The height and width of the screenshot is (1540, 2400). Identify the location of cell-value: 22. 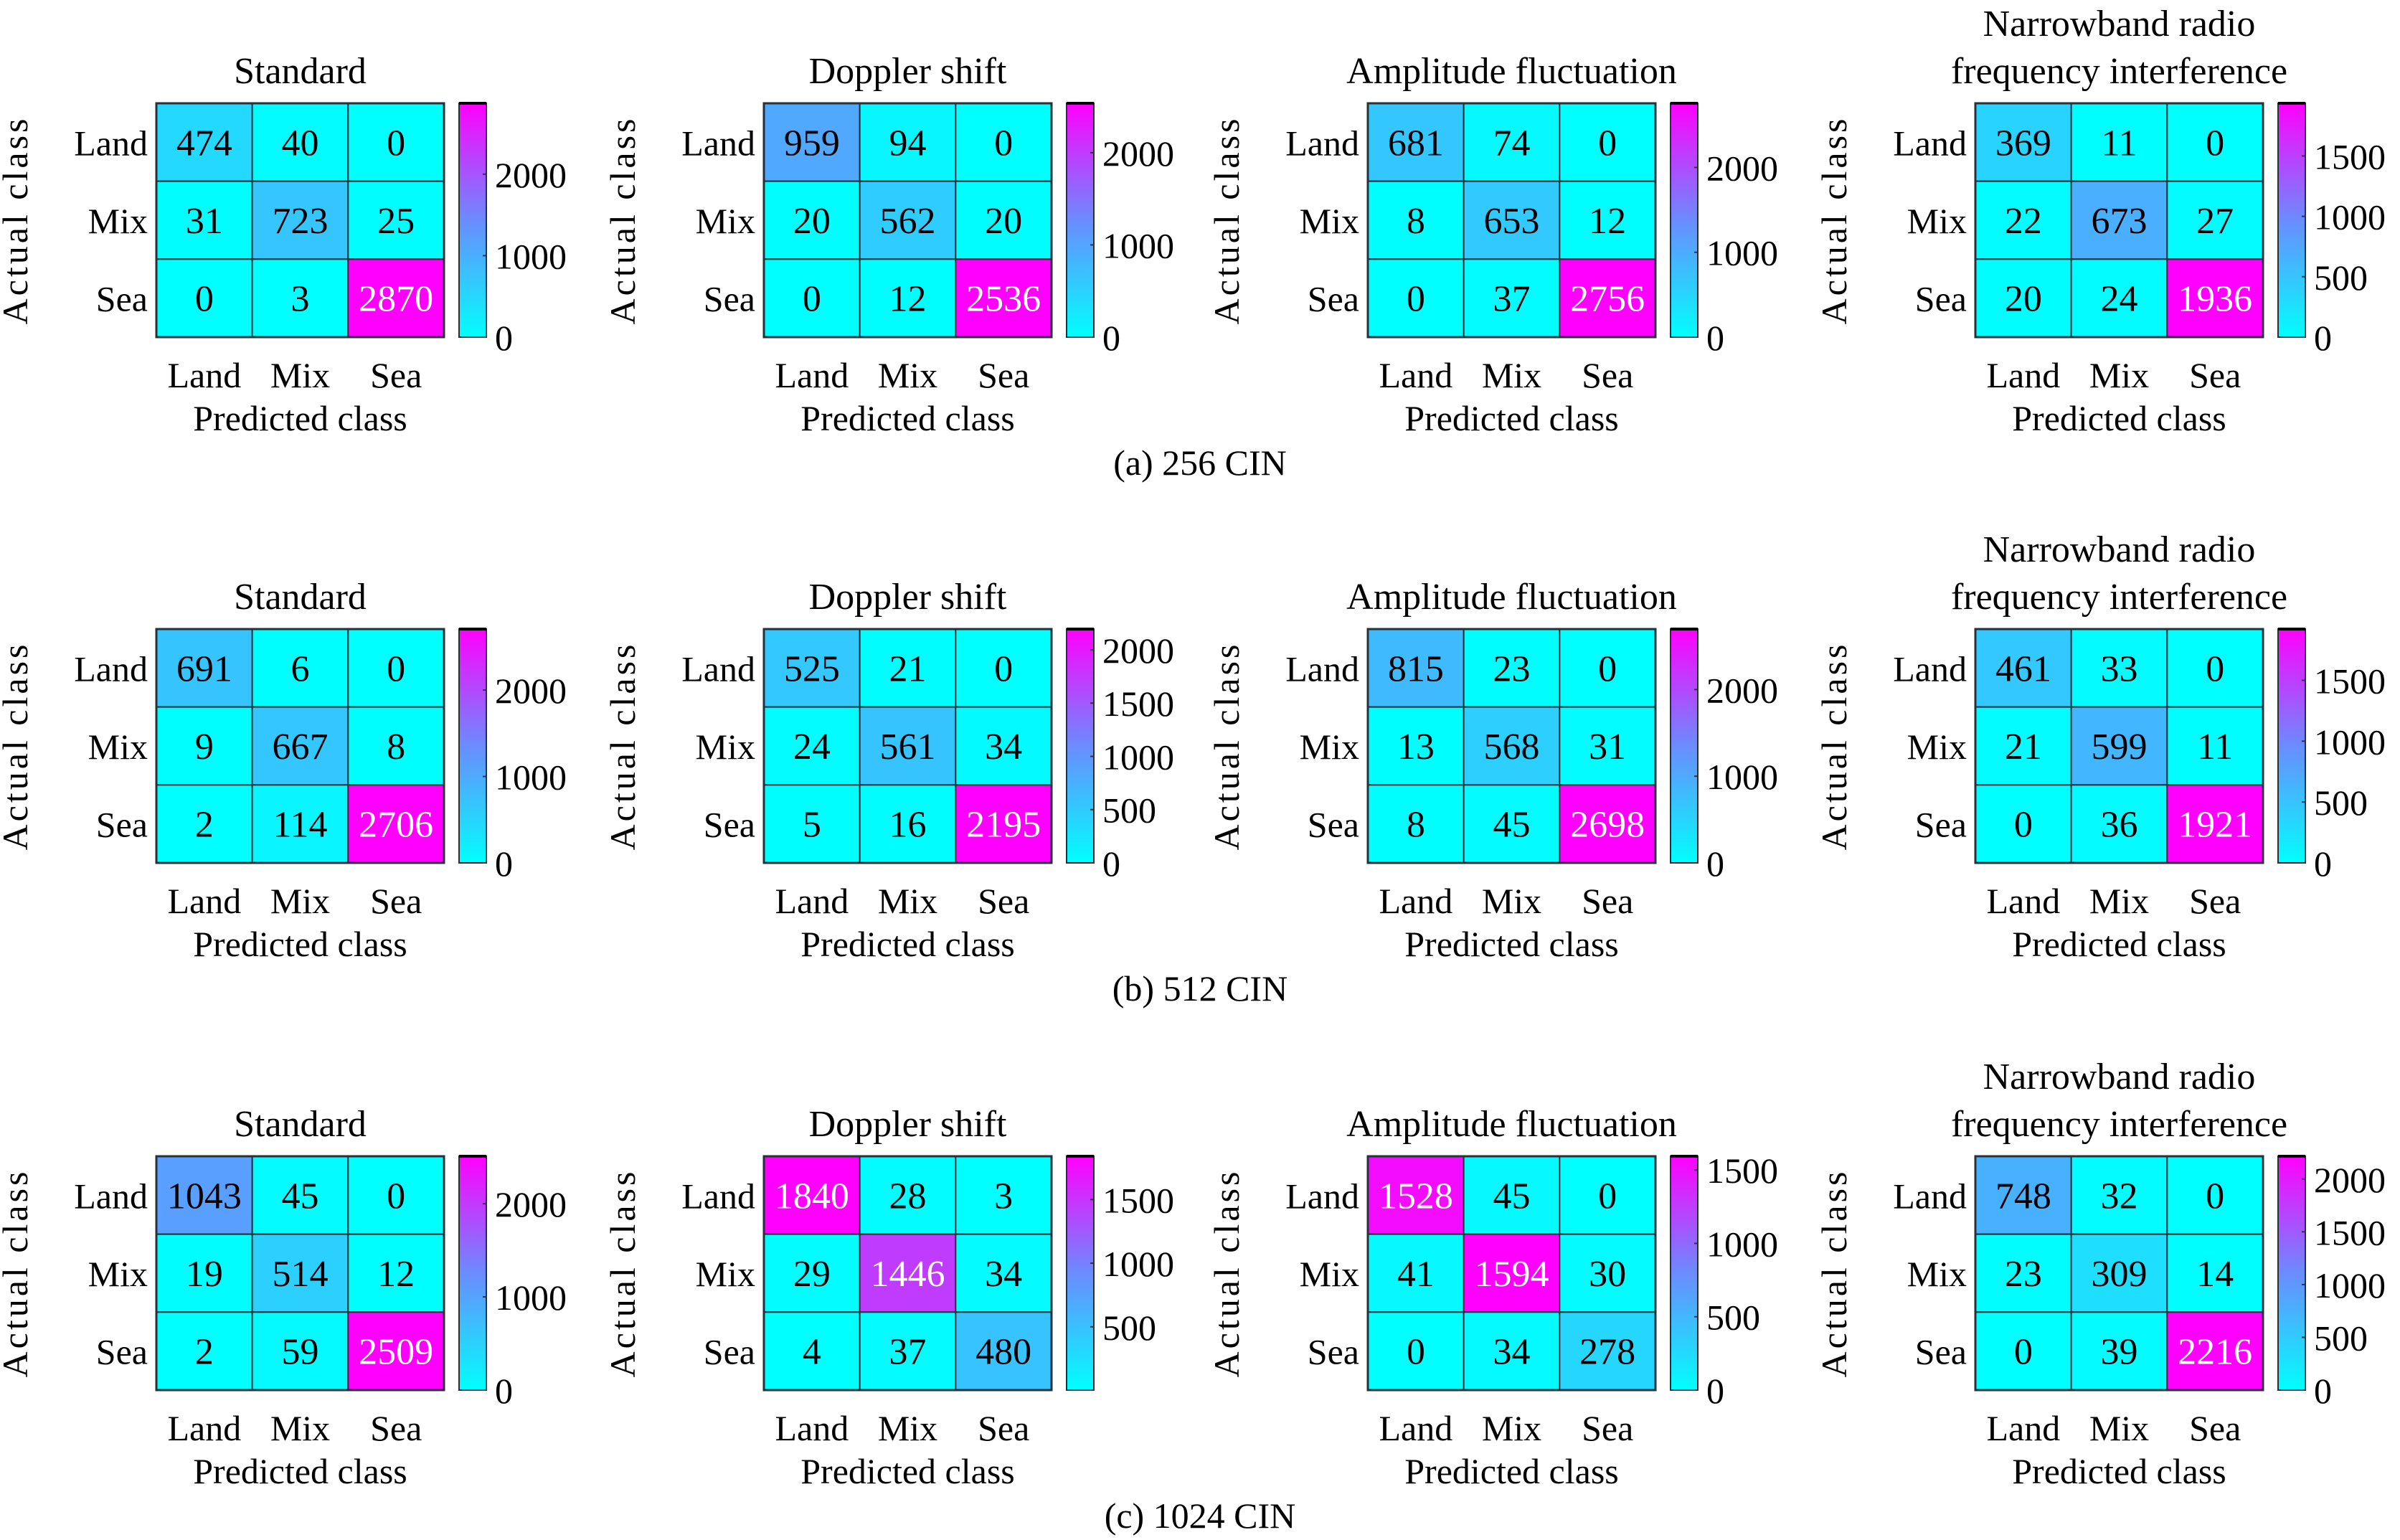
(2023, 221).